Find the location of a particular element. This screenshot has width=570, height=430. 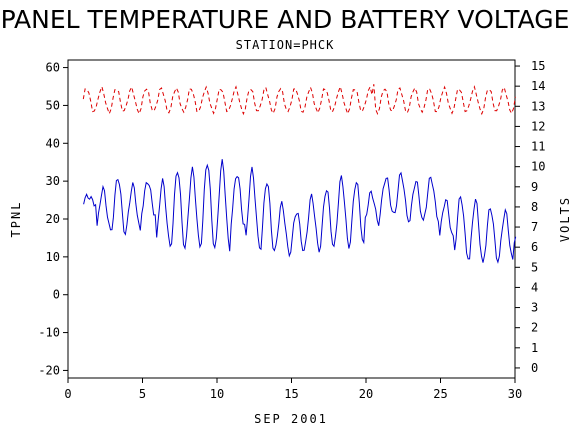

chart-subtitle: STATION=PHCK is located at coordinates (285, 45).